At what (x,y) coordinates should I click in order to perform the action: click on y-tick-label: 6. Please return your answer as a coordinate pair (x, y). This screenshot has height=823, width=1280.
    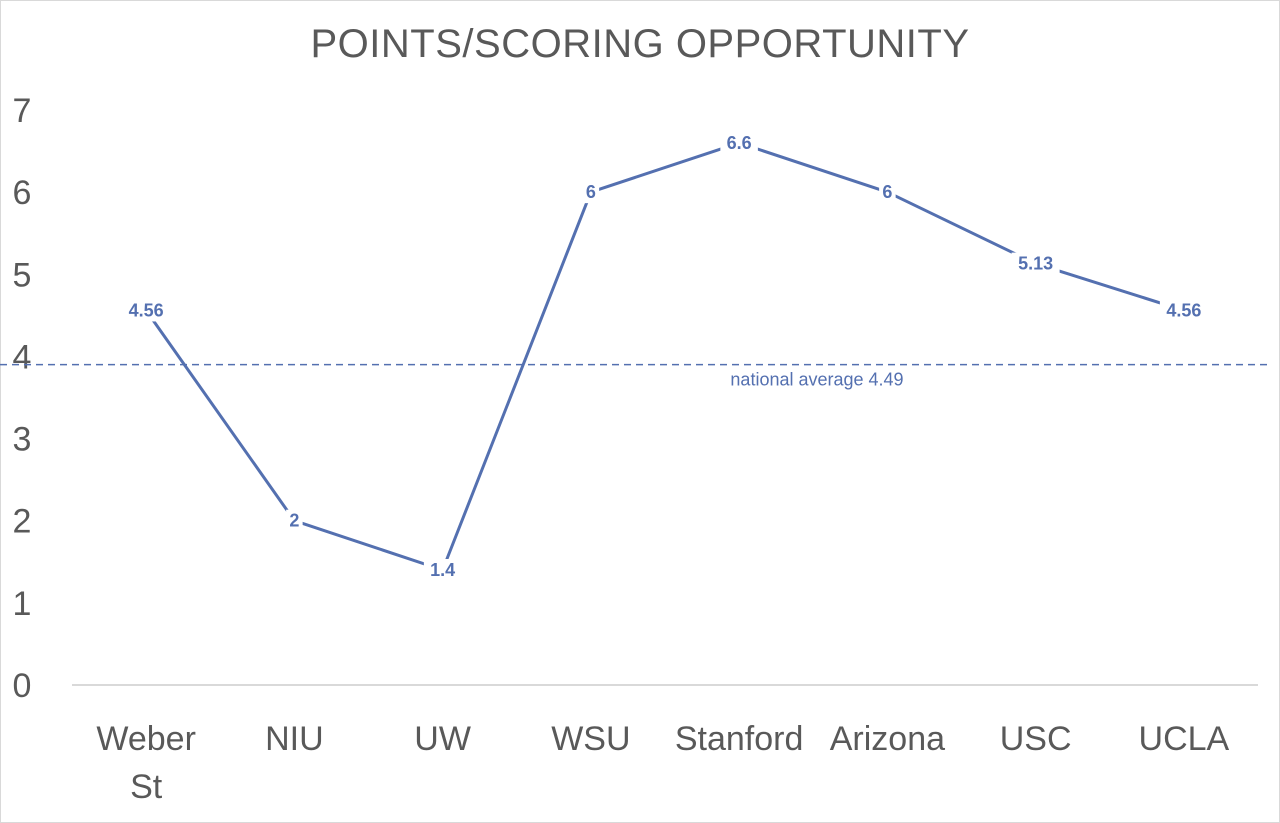
    Looking at the image, I should click on (22, 193).